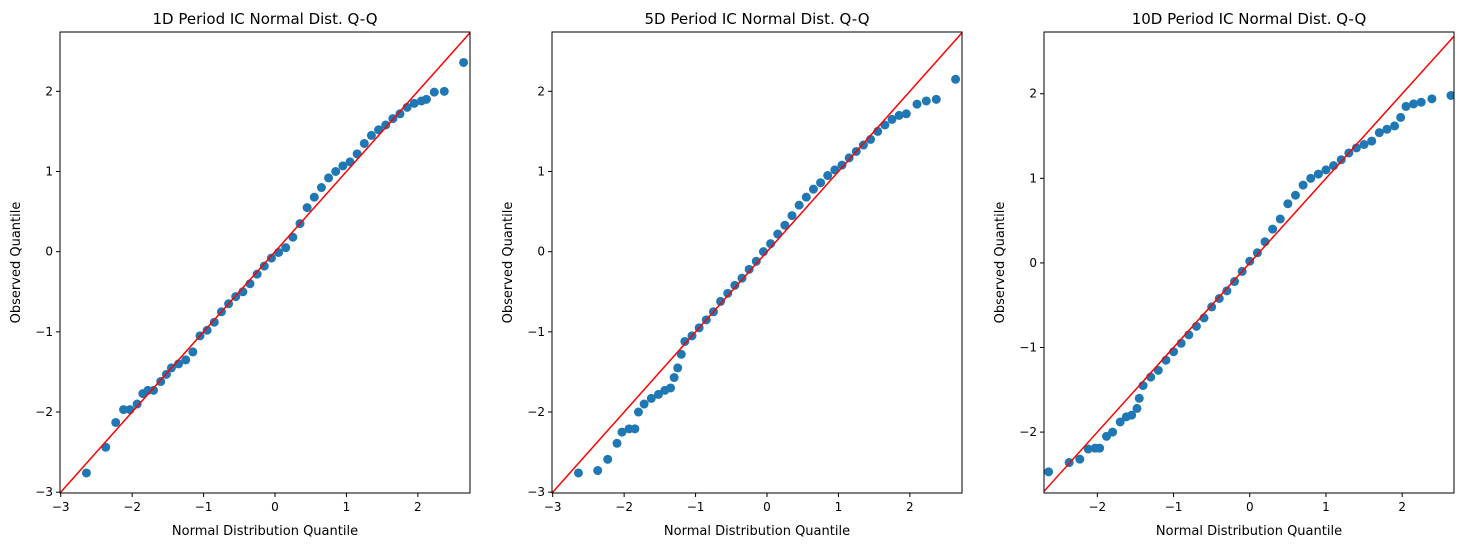 The height and width of the screenshot is (547, 1464). What do you see at coordinates (1249, 531) in the screenshot?
I see `x-axis-label: Normal Distribution Quantile` at bounding box center [1249, 531].